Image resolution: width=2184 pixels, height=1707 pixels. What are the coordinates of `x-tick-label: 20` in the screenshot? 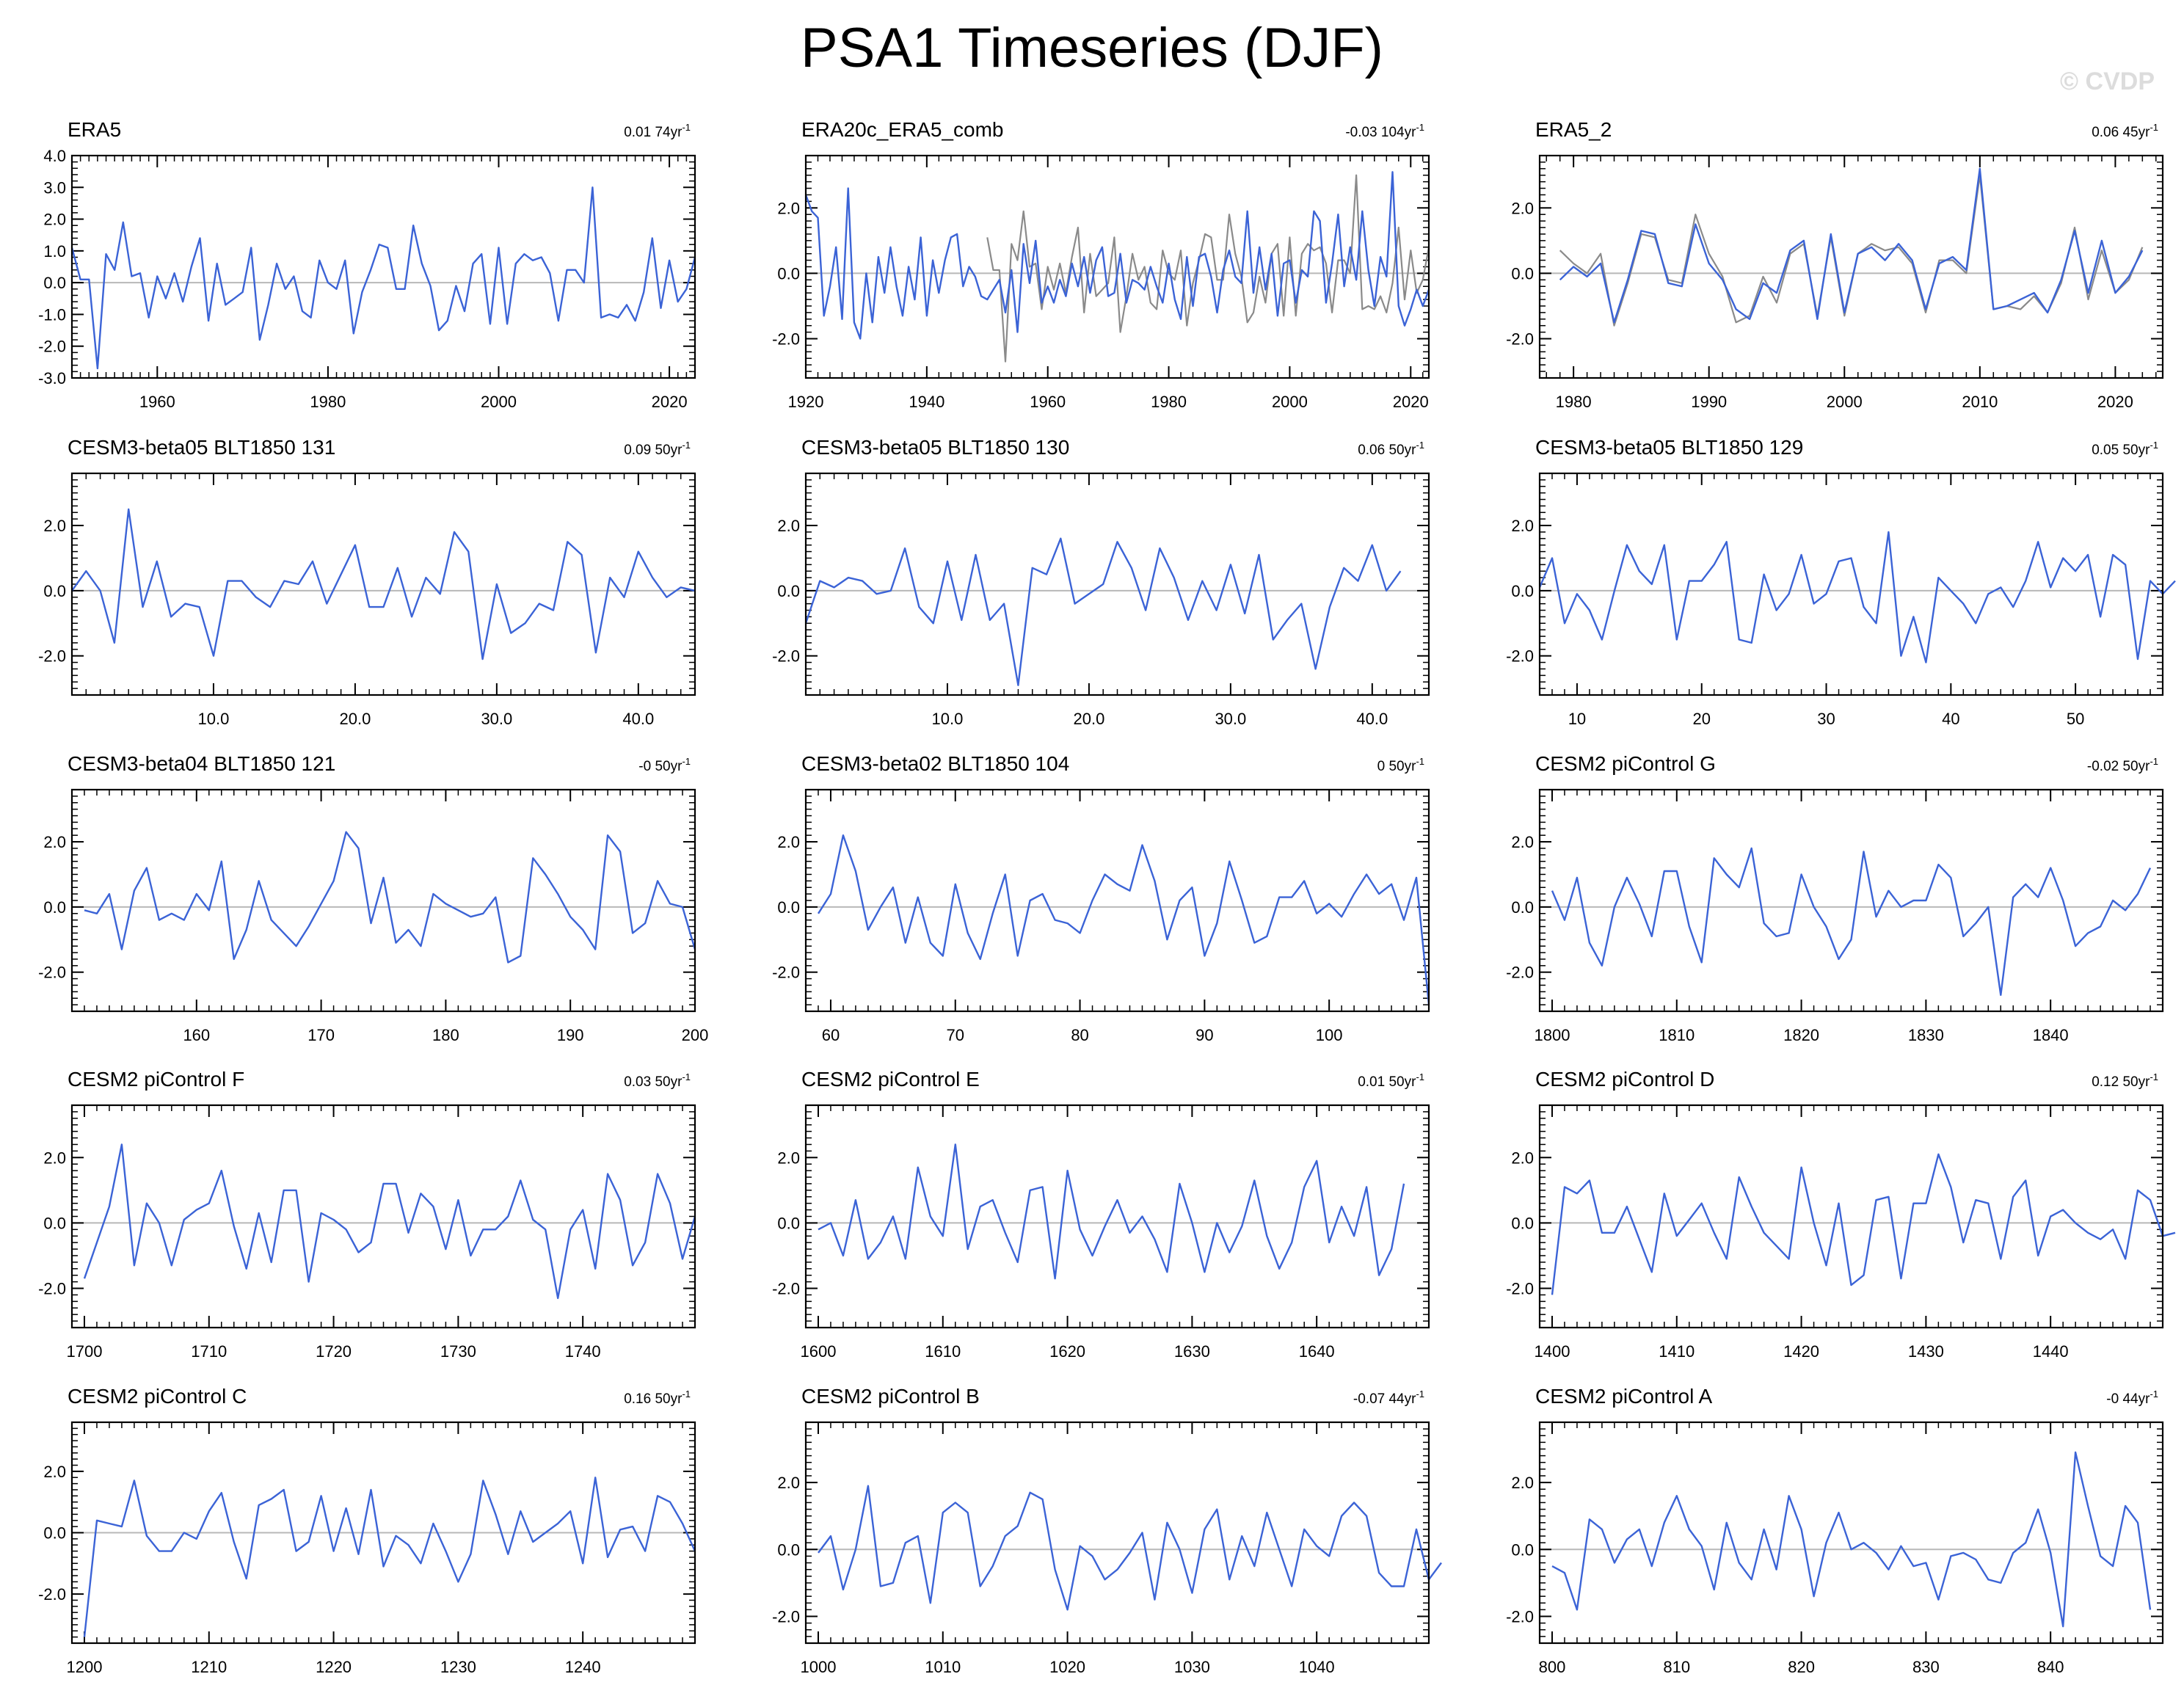 It's located at (1701, 719).